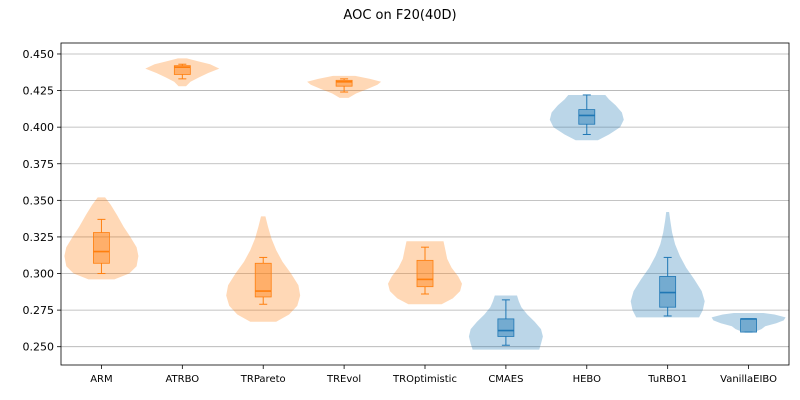 This screenshot has height=400, width=800. Describe the element at coordinates (101, 379) in the screenshot. I see `x-tick-label: ARM` at that location.